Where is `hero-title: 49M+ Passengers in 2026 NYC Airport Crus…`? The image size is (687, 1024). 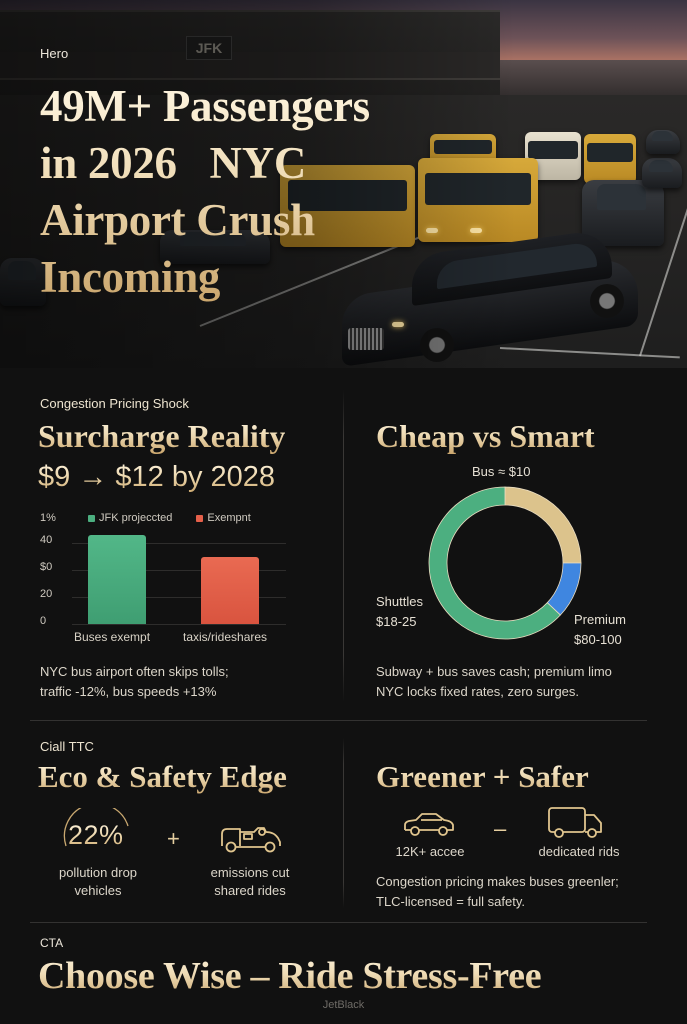 hero-title: 49M+ Passengers in 2026 NYC Airport Crus… is located at coordinates (270, 192).